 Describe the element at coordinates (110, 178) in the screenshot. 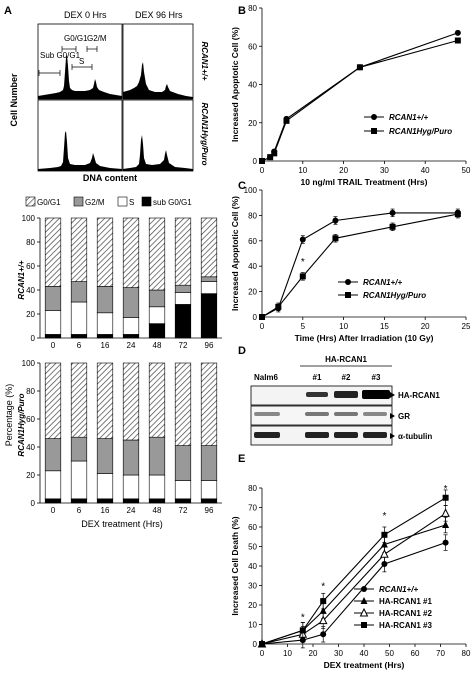

I see `flow-xlabel: DNA content` at that location.